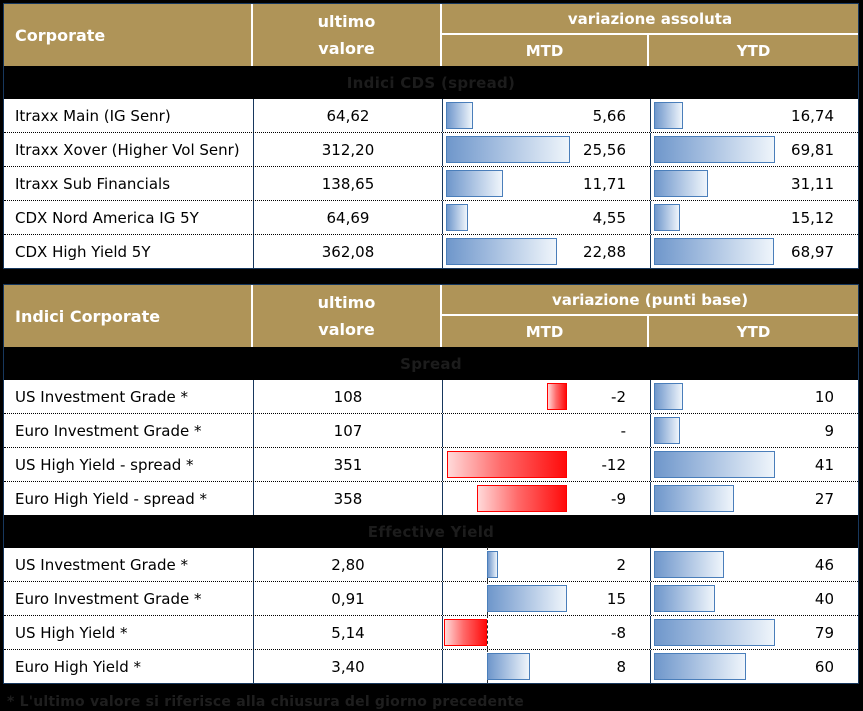 The height and width of the screenshot is (711, 863). I want to click on ytd-bar-cell: 10, so click(754, 396).